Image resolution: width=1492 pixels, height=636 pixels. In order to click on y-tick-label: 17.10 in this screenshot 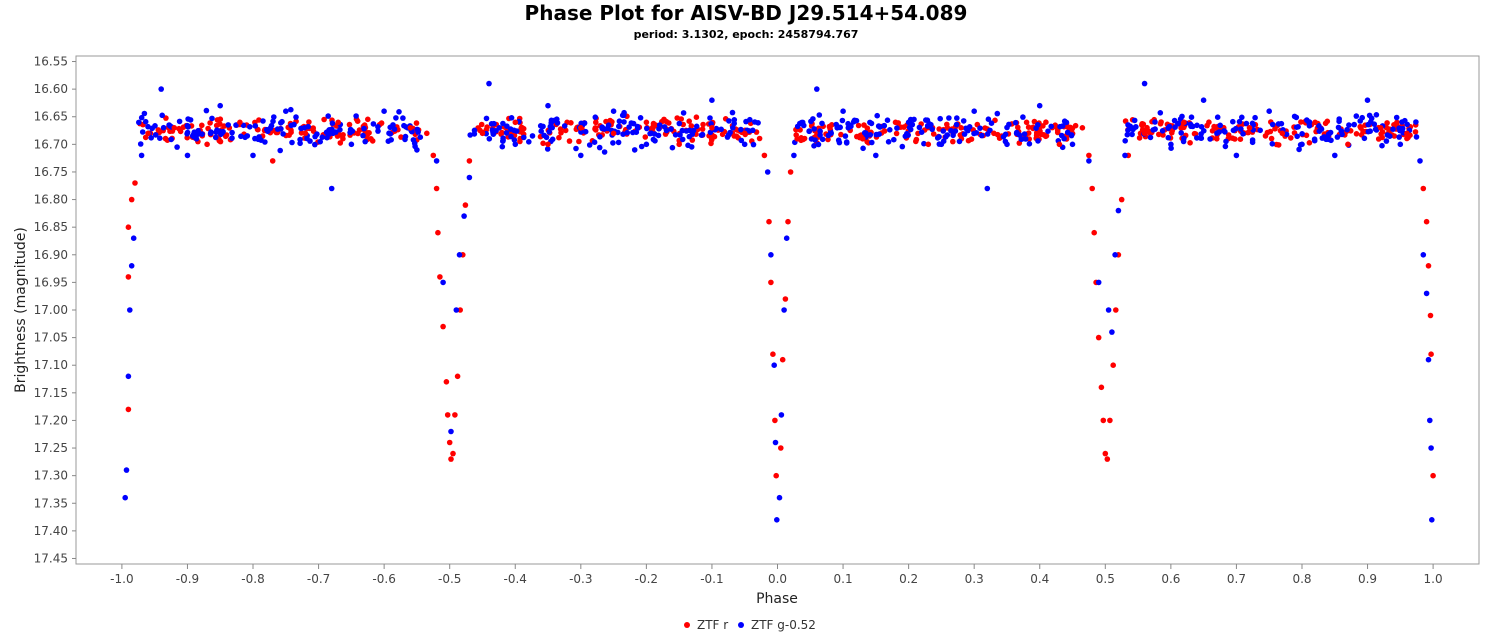, I will do `click(51, 365)`.